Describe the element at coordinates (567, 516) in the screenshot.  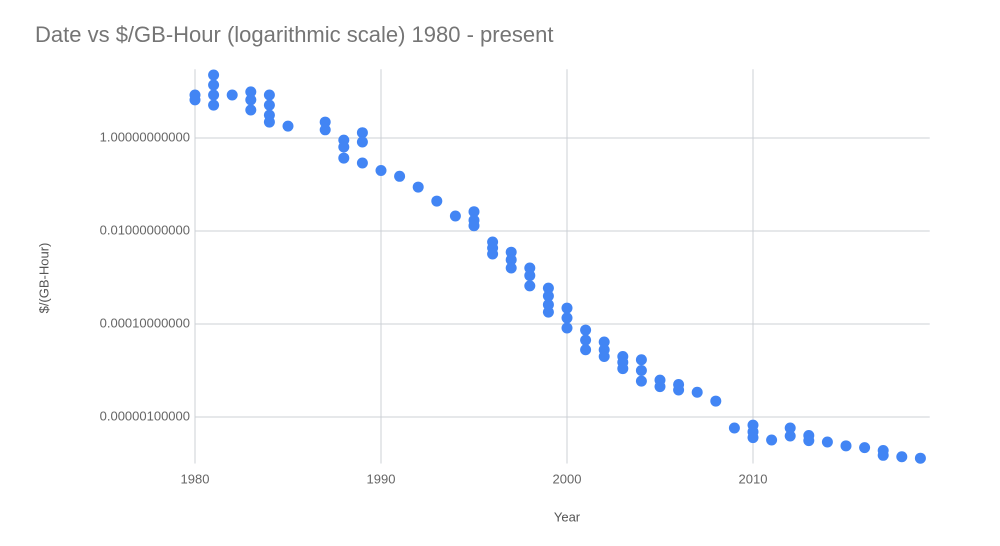
I see `x-axis-label: Year` at that location.